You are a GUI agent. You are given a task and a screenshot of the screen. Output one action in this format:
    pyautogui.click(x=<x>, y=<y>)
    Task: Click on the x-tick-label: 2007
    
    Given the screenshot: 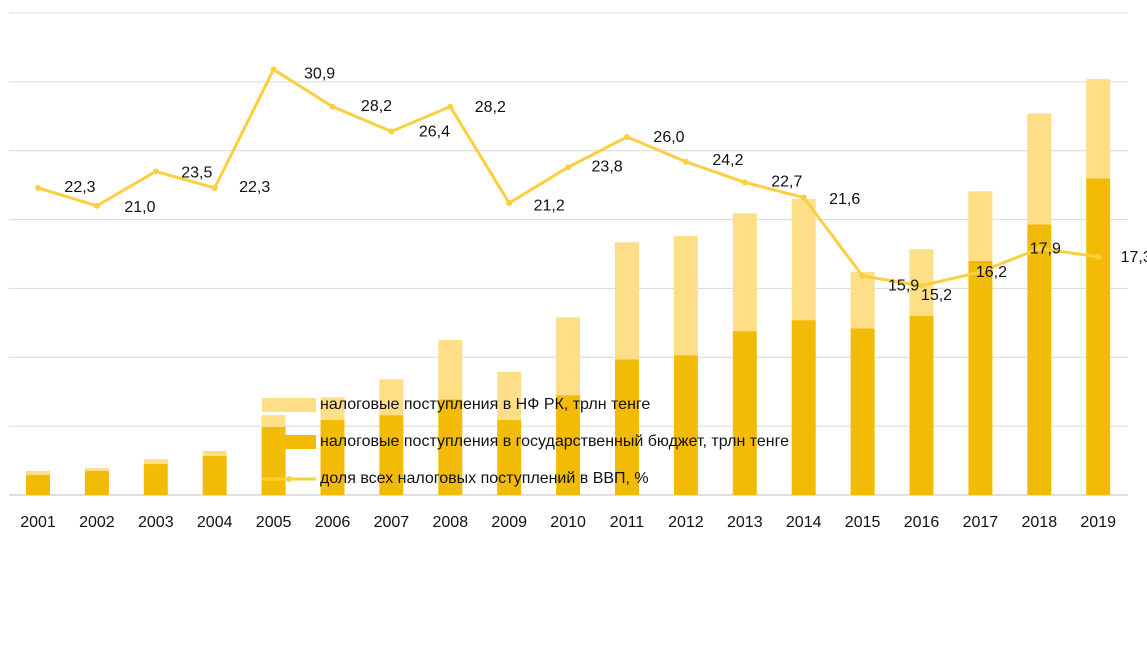 What is the action you would take?
    pyautogui.click(x=392, y=522)
    